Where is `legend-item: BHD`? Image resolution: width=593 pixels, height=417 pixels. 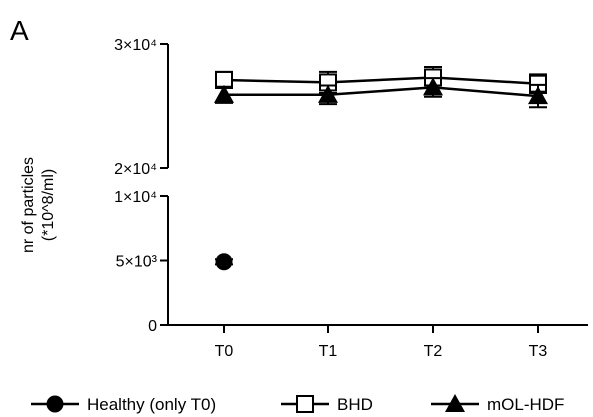 legend-item: BHD is located at coordinates (327, 404).